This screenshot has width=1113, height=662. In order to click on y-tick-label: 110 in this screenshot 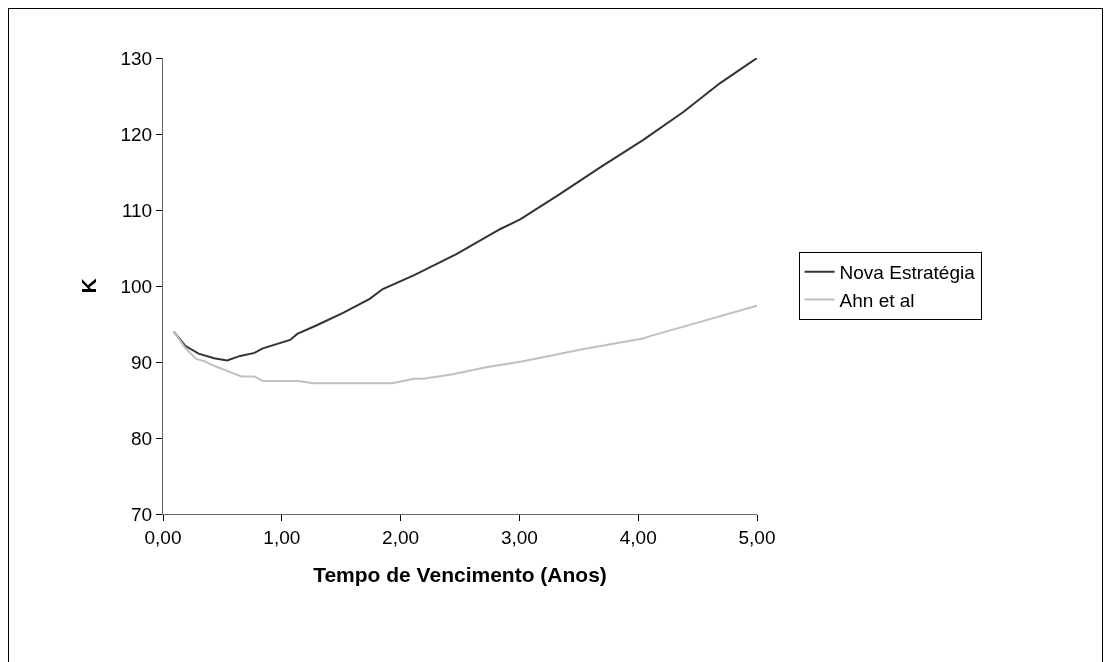, I will do `click(137, 210)`.